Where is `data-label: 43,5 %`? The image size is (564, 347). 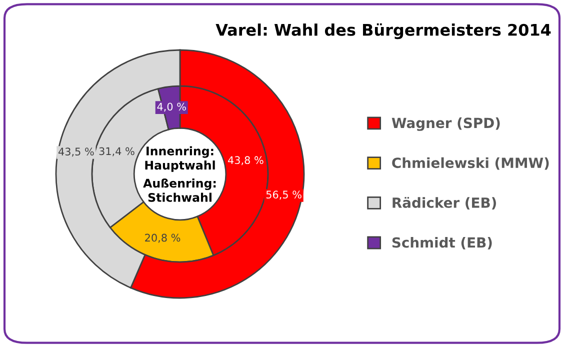
data-label: 43,5 % is located at coordinates (76, 152).